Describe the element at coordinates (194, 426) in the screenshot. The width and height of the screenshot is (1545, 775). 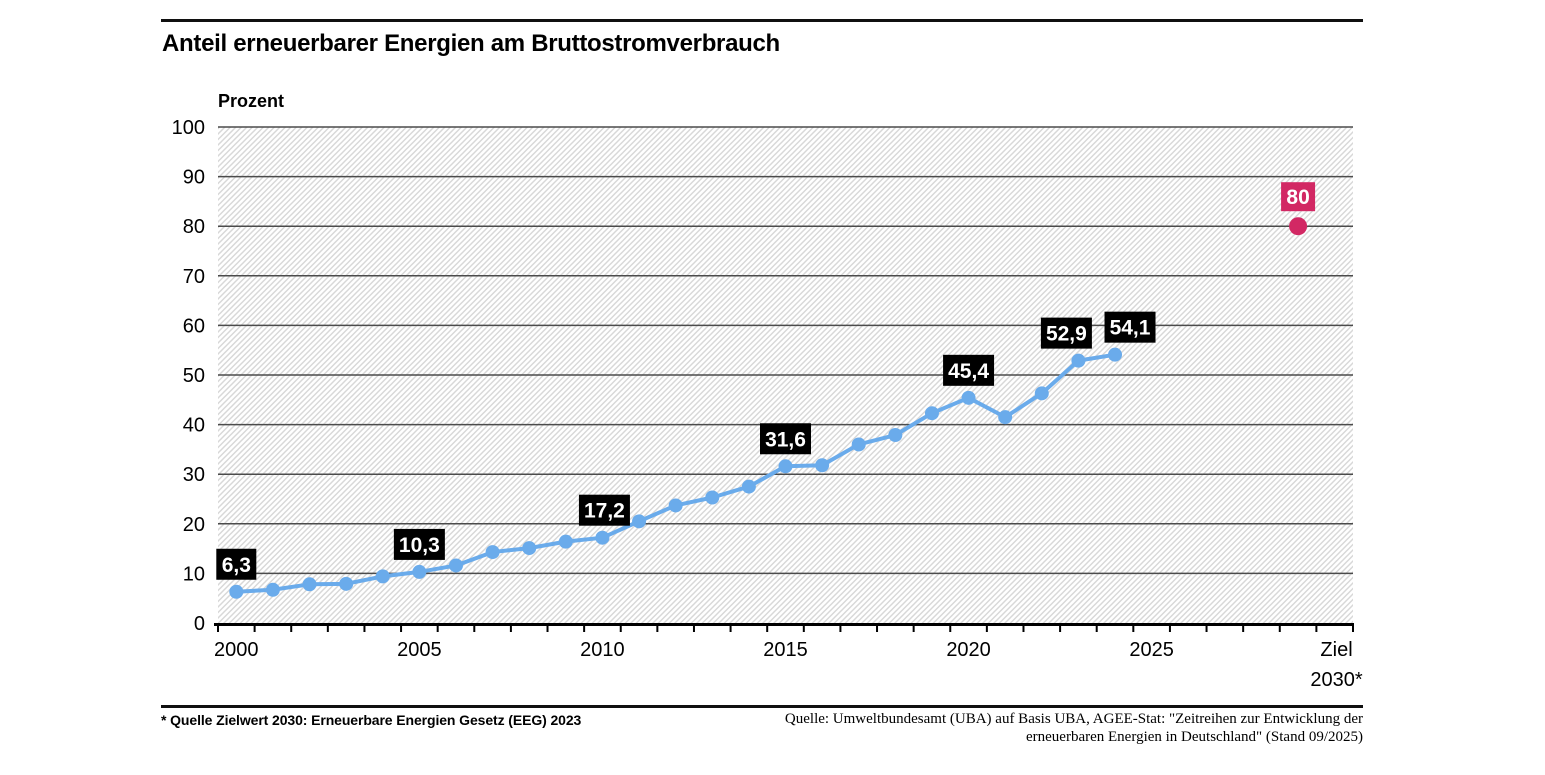
I see `y-tick-label: 40` at that location.